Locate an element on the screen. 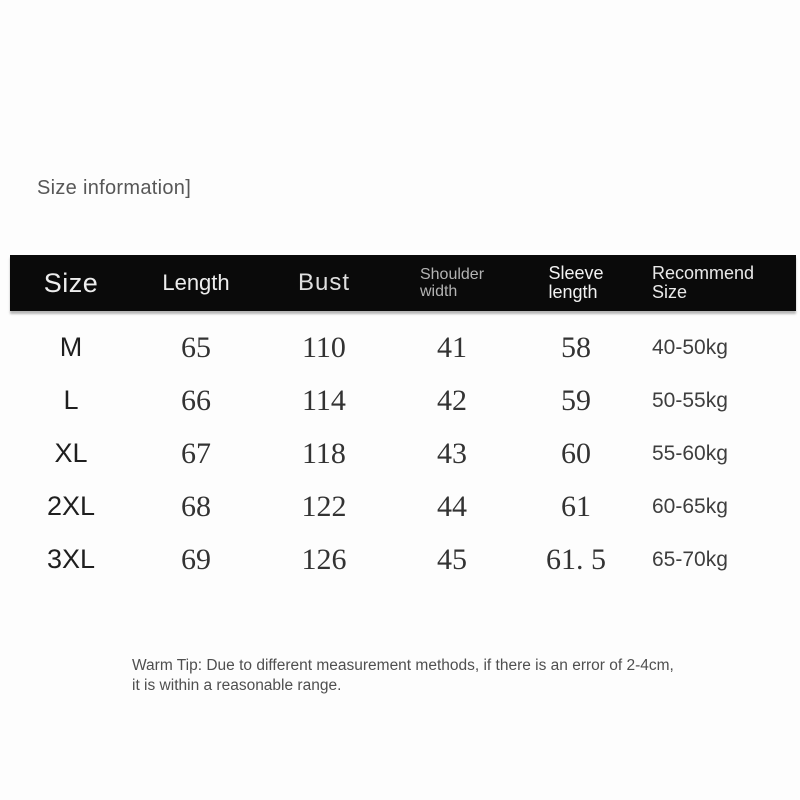 Image resolution: width=800 pixels, height=800 pixels. column-header-shoulder-line1: Shoulder is located at coordinates (452, 274).